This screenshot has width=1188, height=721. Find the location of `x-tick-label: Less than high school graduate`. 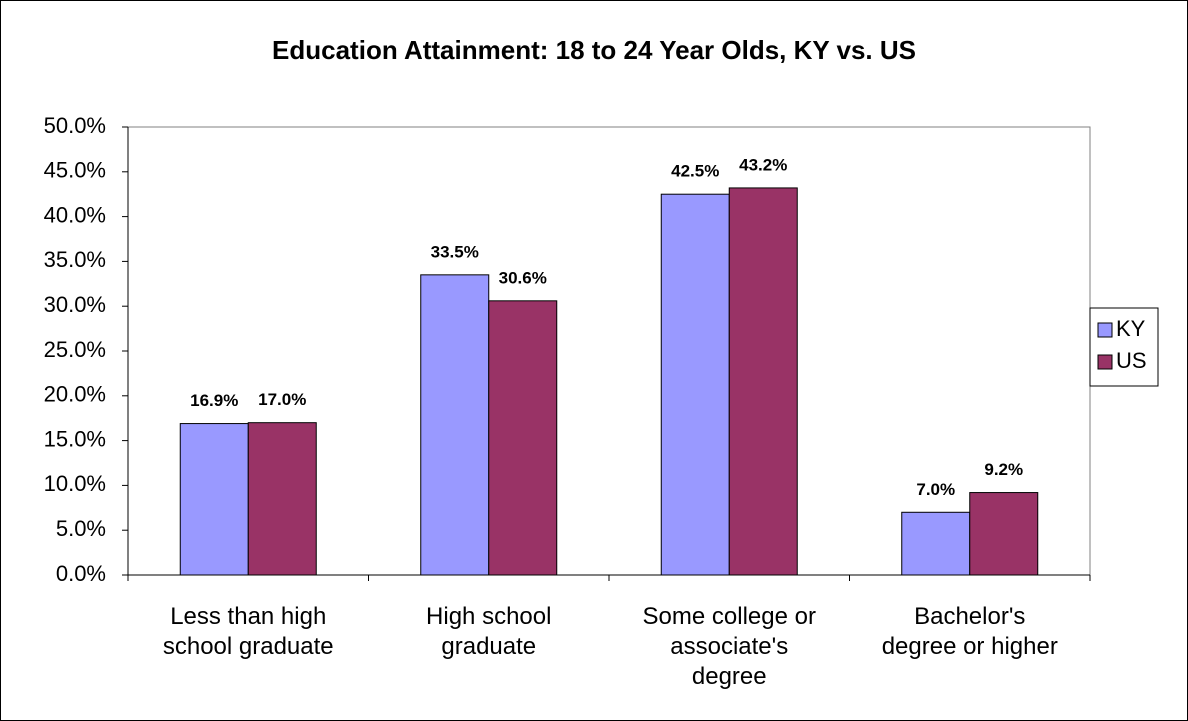

x-tick-label: Less than high school graduate is located at coordinates (248, 631).